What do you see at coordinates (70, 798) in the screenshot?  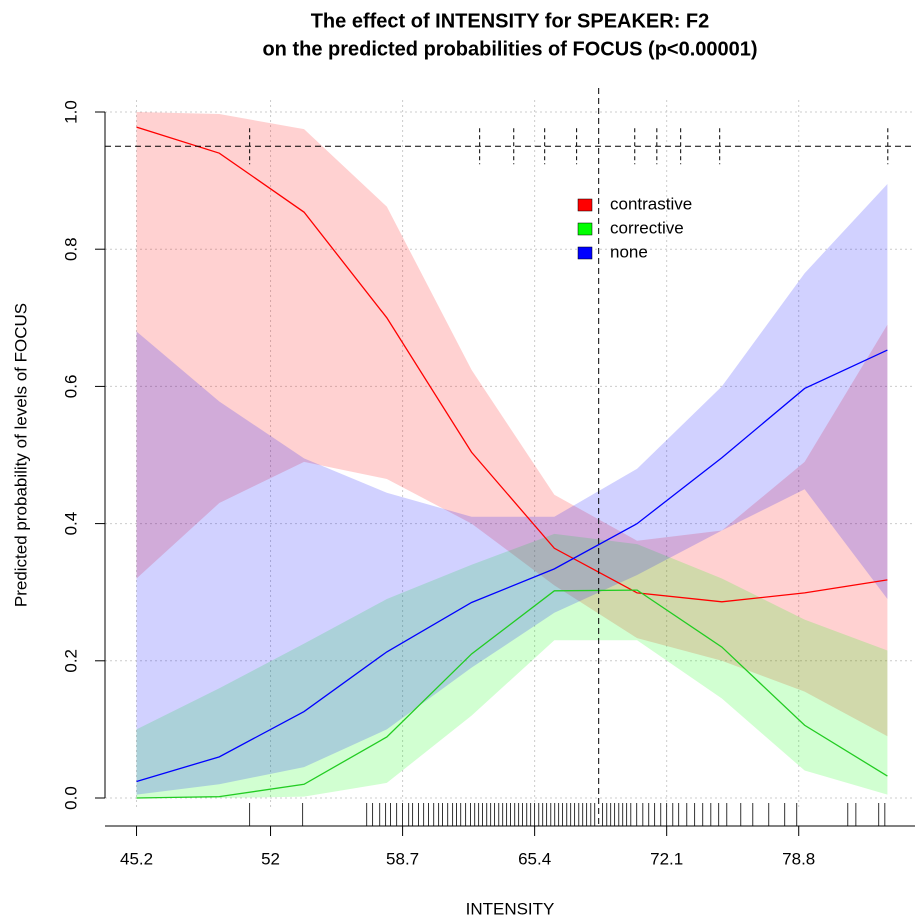 I see `y-tick-label: 0.0` at bounding box center [70, 798].